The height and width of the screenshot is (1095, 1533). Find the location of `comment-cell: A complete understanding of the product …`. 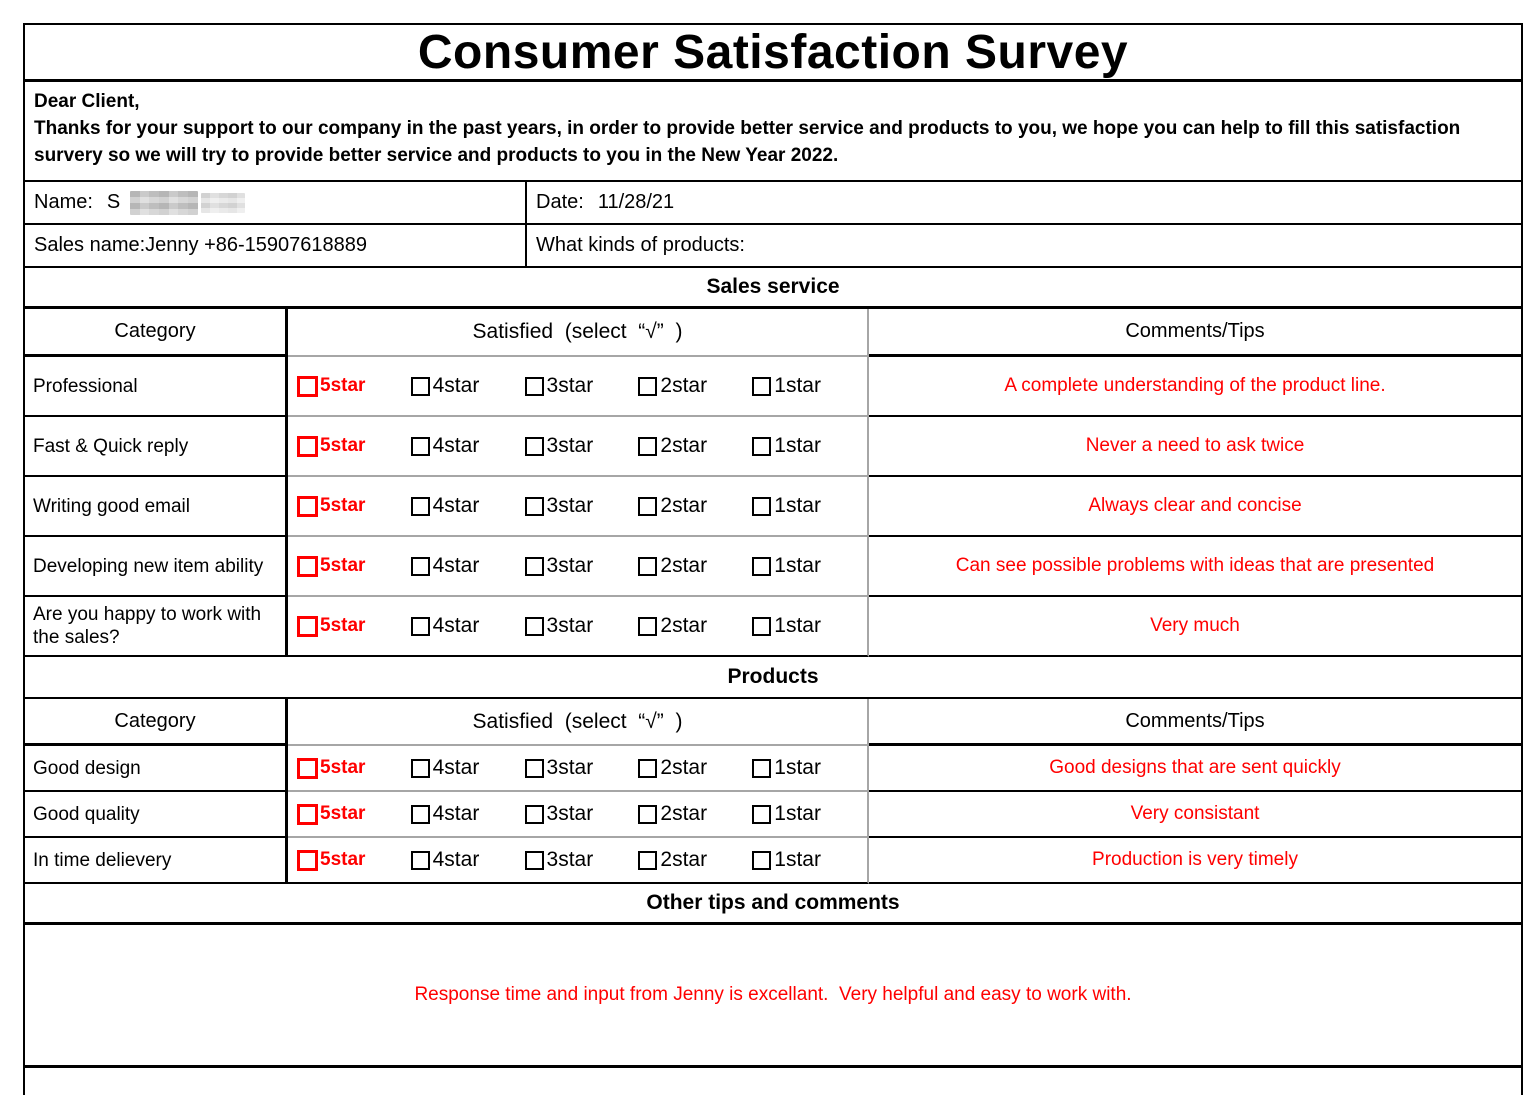

comment-cell: A complete understanding of the product … is located at coordinates (1195, 387).